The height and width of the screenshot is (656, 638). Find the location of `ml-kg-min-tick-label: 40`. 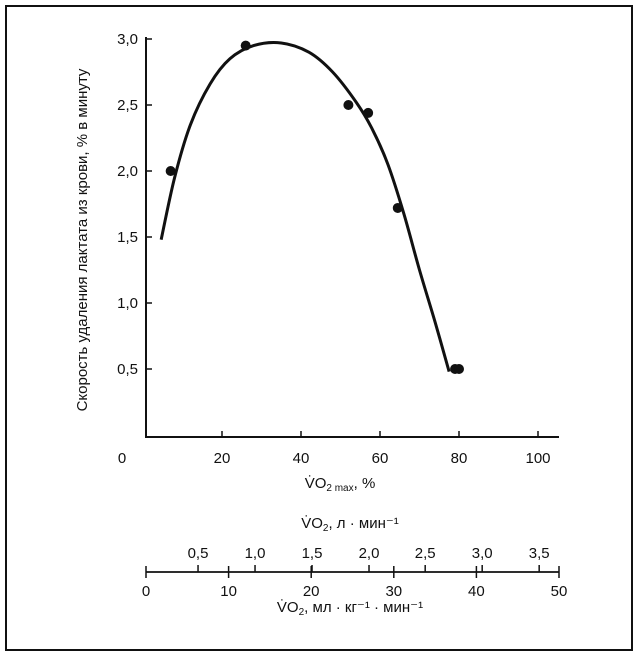

ml-kg-min-tick-label: 40 is located at coordinates (476, 591).